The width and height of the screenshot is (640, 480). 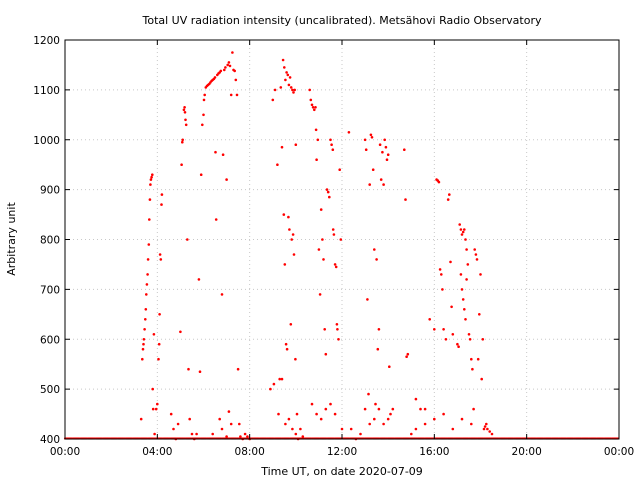 I want to click on y-tick-label: 600, so click(x=50, y=340).